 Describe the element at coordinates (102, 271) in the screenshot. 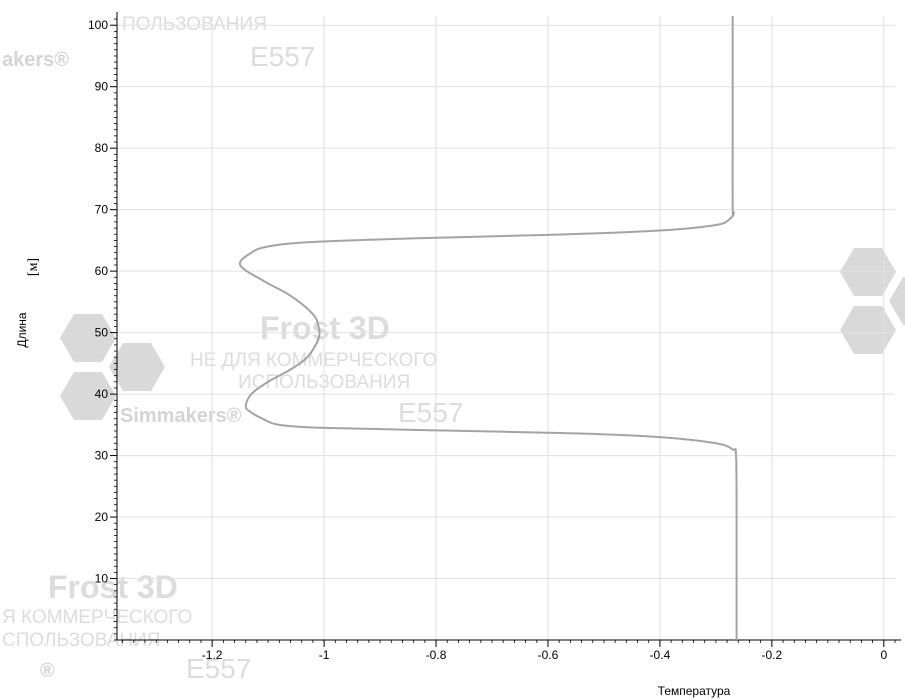

I see `y-tick-label: 60` at that location.